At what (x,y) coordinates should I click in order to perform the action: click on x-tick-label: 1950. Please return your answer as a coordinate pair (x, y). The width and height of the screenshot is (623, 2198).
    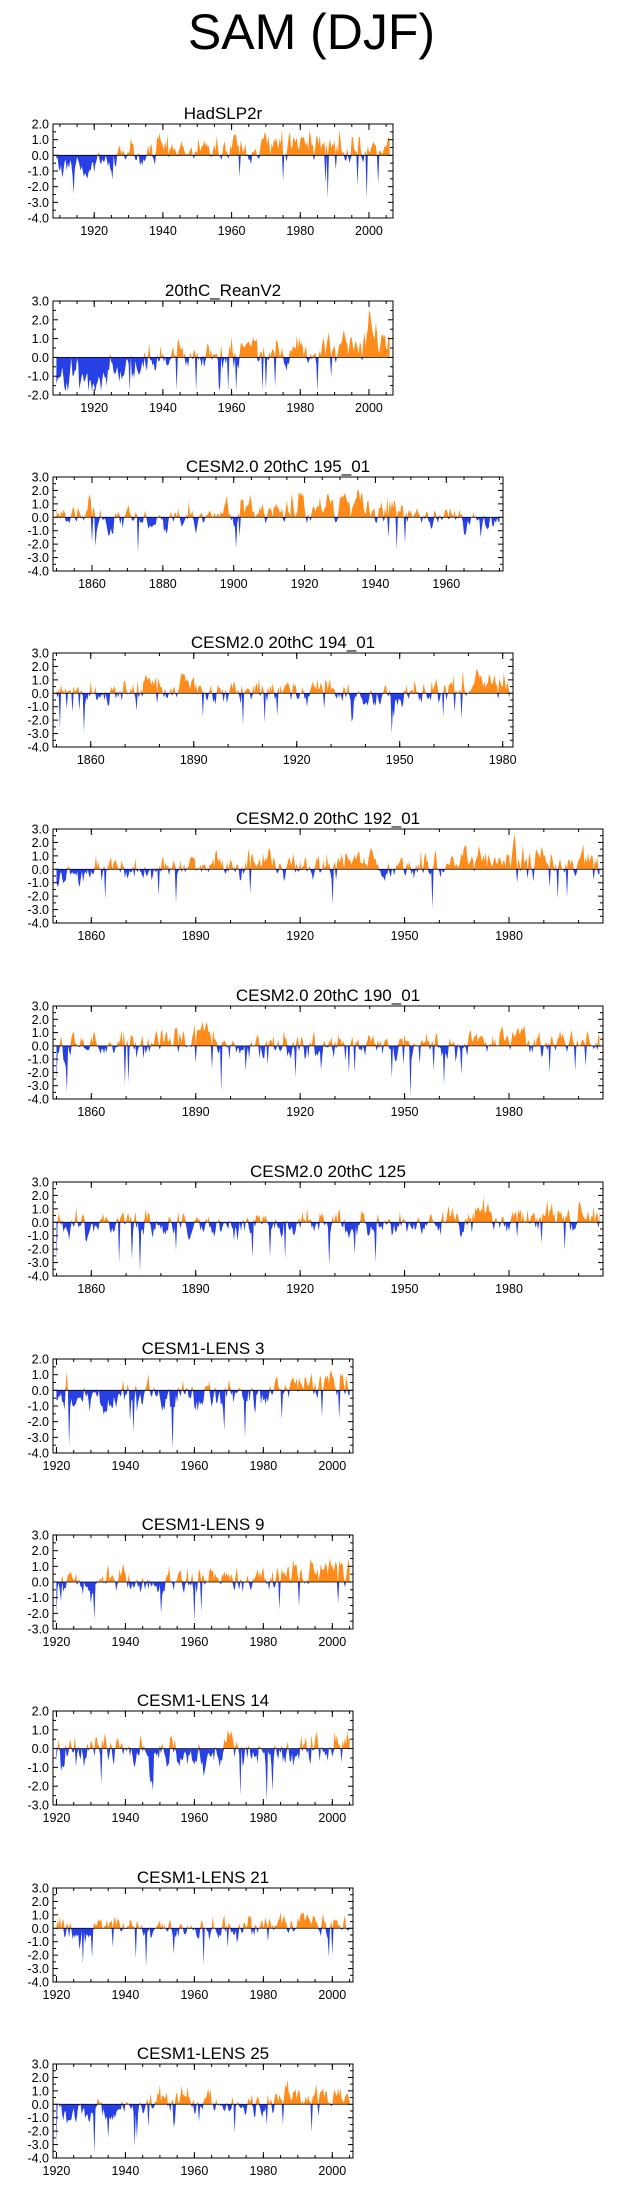
    Looking at the image, I should click on (400, 760).